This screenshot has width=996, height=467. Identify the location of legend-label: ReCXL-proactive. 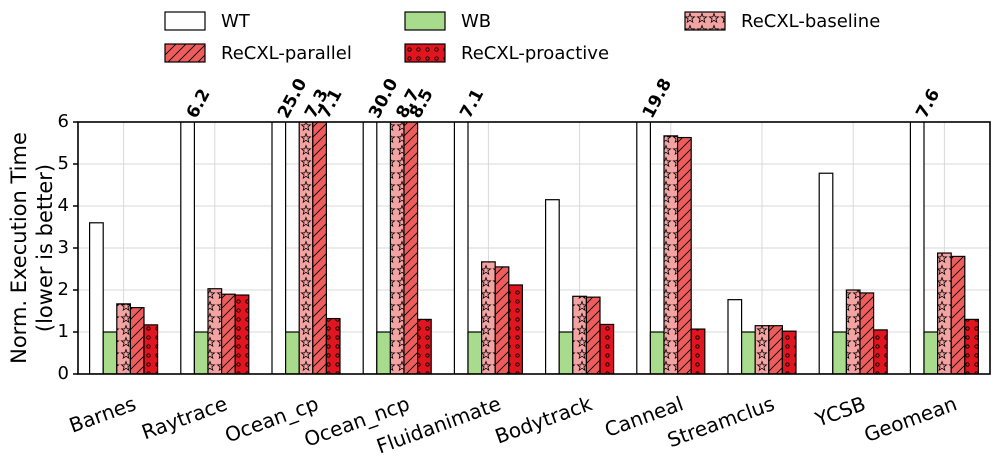
(535, 53).